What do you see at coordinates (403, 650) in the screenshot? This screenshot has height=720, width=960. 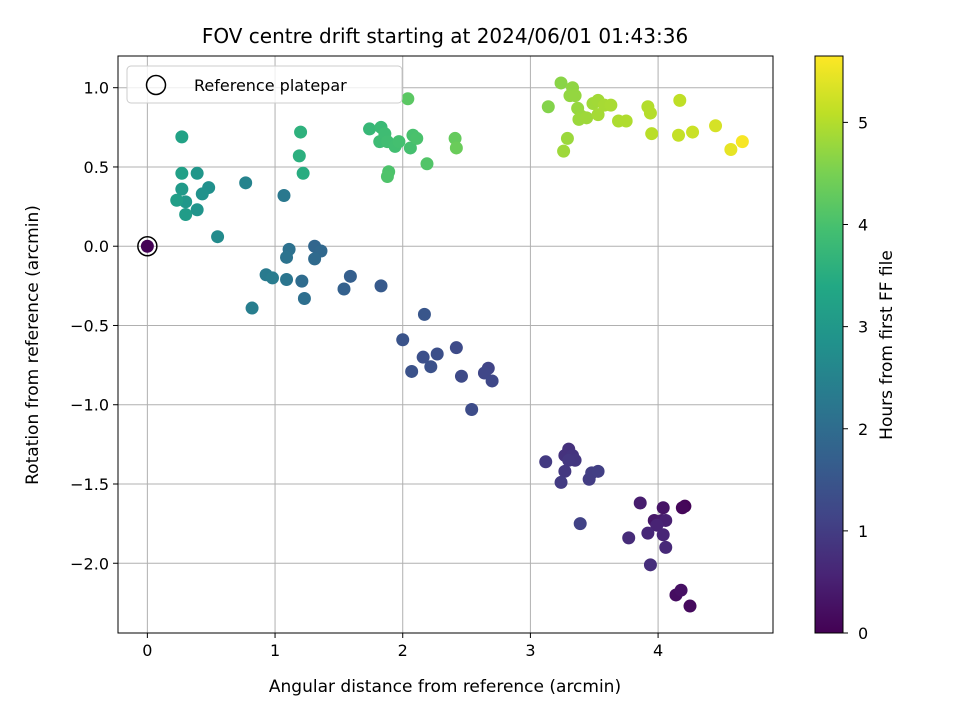 I see `x-tick-label: 2` at bounding box center [403, 650].